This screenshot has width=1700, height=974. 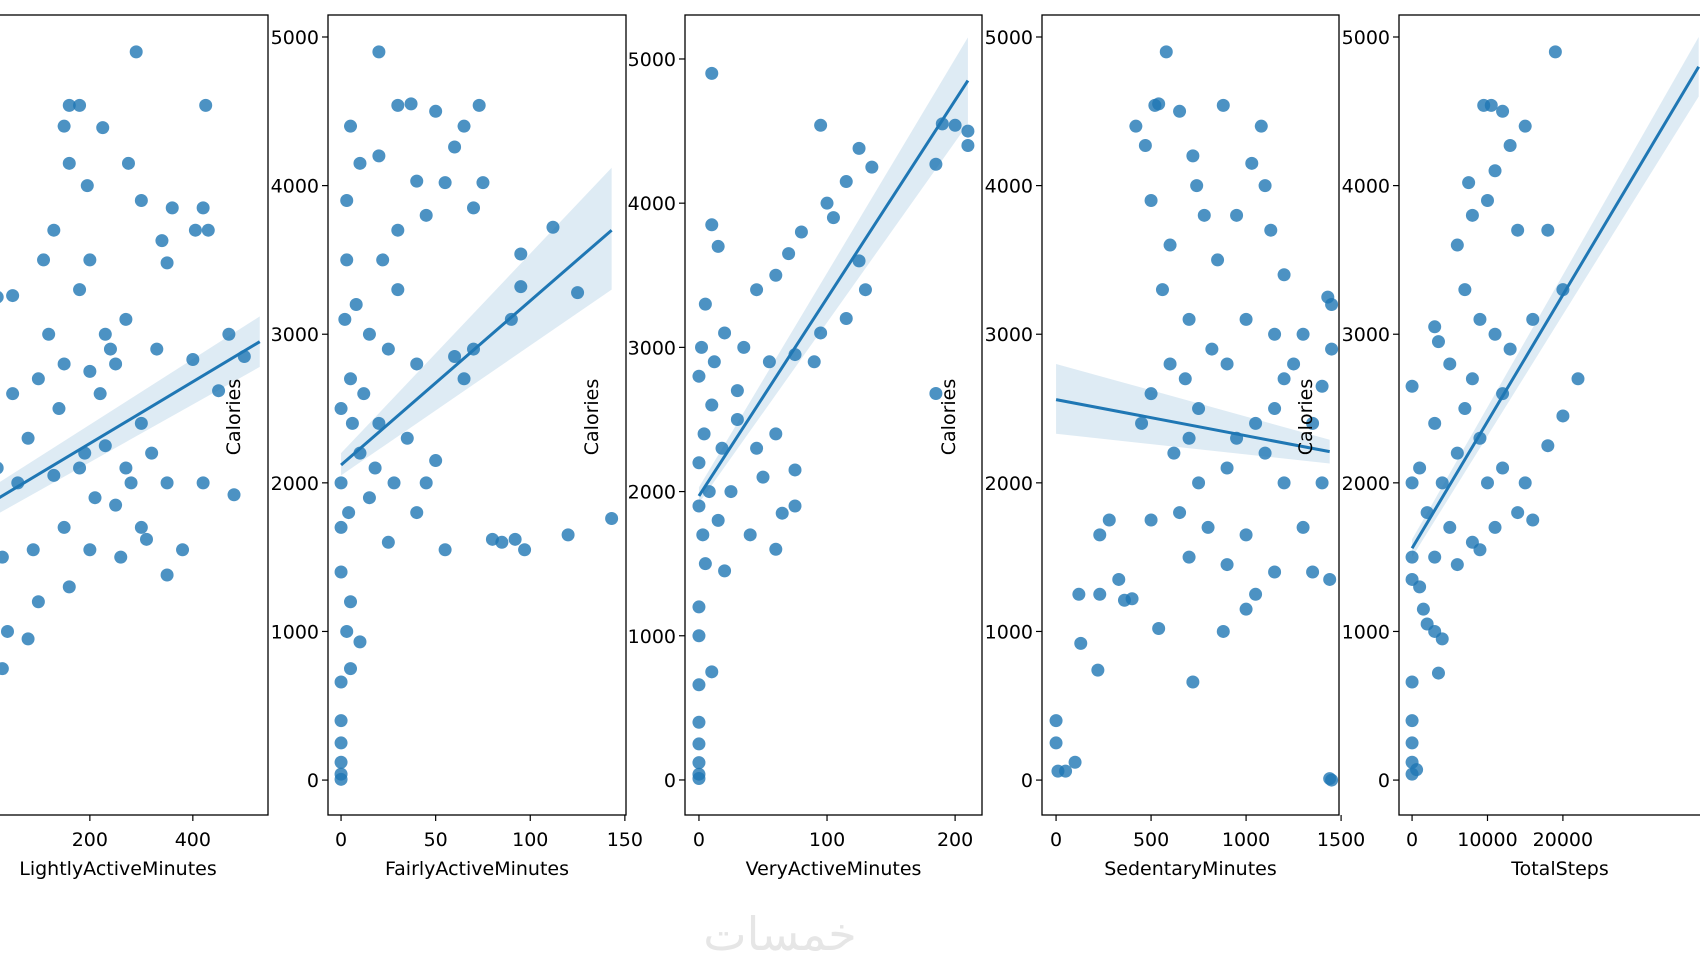 I want to click on x-tick-label: 500, so click(x=1151, y=840).